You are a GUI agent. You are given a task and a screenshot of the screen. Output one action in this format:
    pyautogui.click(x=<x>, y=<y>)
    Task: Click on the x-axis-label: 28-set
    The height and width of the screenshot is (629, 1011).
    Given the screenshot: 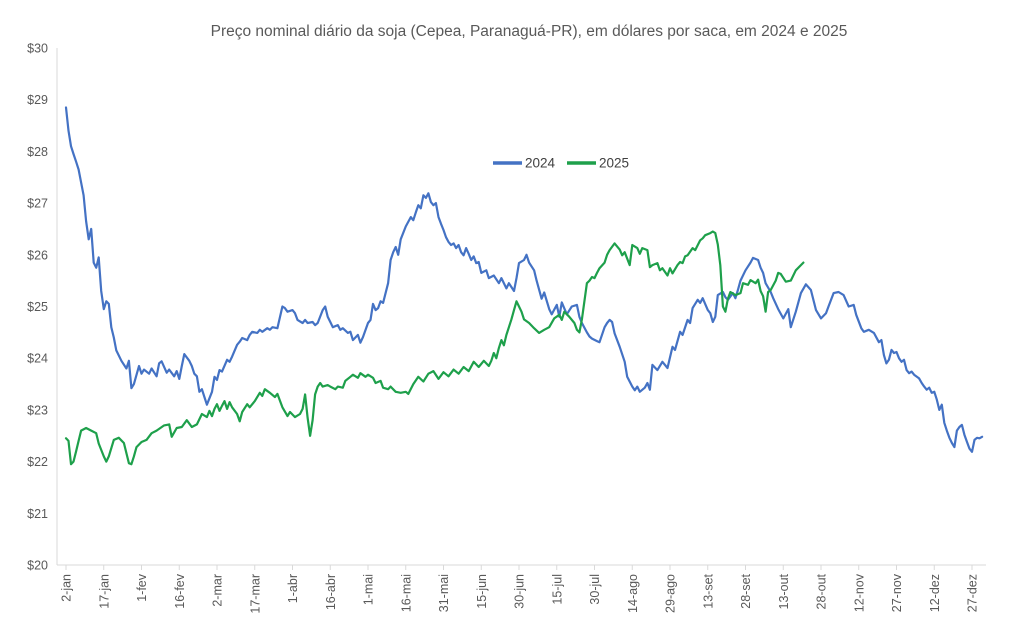 What is the action you would take?
    pyautogui.click(x=746, y=590)
    